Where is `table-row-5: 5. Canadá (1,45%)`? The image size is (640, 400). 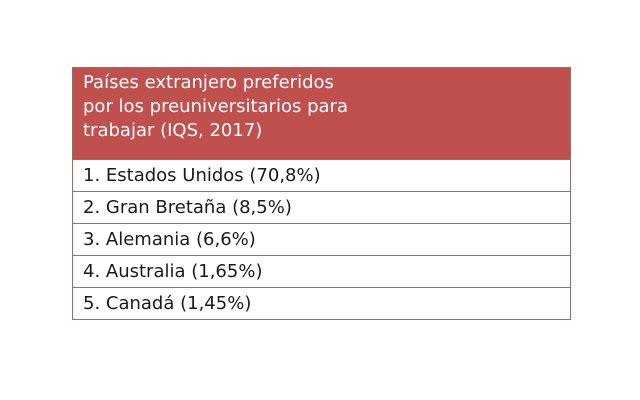 table-row-5: 5. Canadá (1,45%) is located at coordinates (321, 303).